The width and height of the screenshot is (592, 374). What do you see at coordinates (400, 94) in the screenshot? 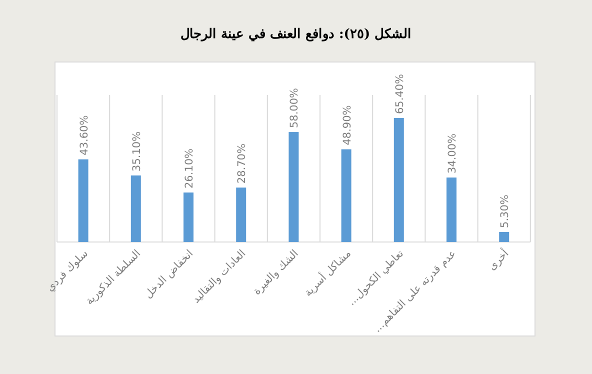
I see `data-label: 65.40%` at bounding box center [400, 94].